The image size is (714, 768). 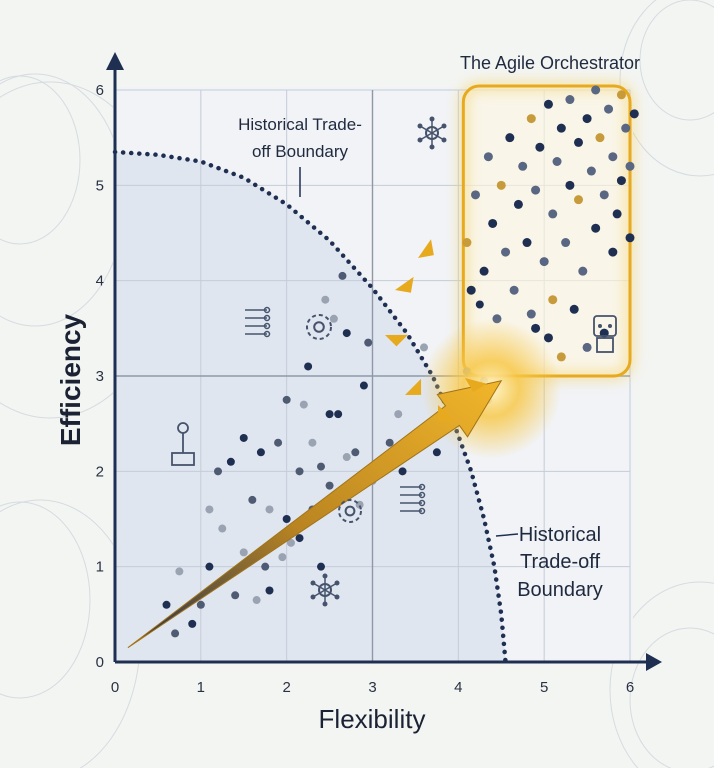 What do you see at coordinates (630, 687) in the screenshot?
I see `x-tick-label: 6` at bounding box center [630, 687].